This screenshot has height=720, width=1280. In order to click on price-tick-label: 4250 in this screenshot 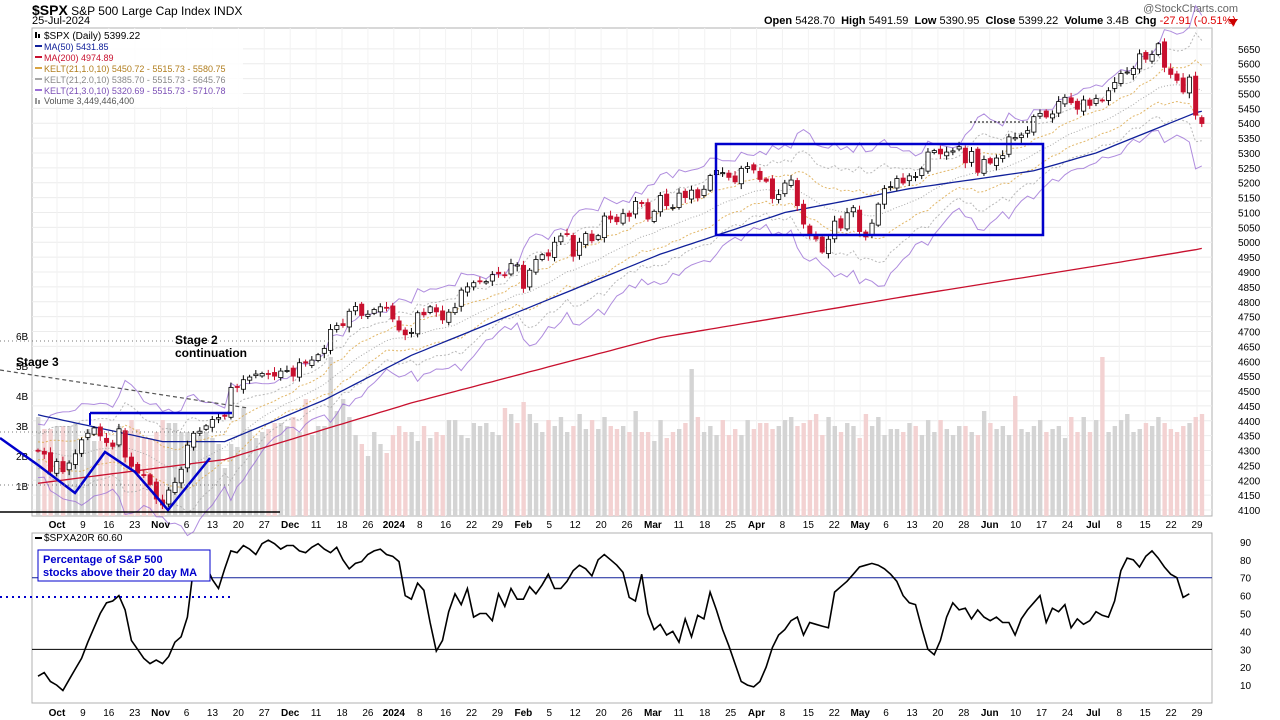, I will do `click(1249, 466)`.